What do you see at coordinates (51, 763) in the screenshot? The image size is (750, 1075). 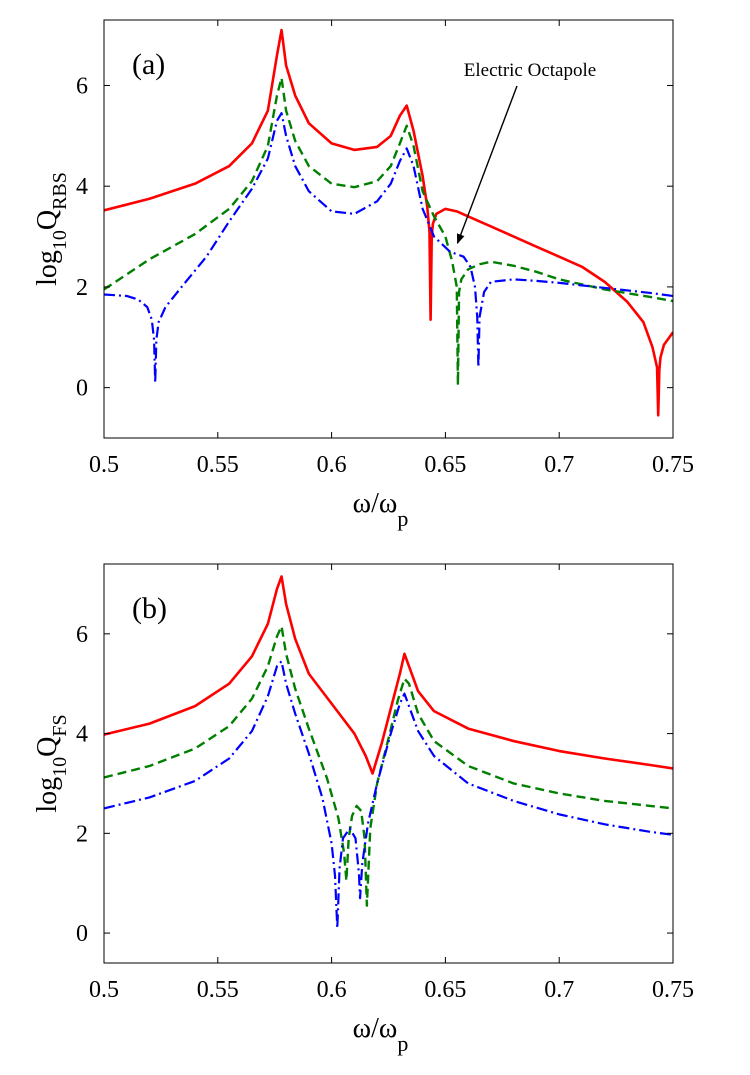 I see `y-axis-label: log10QFS` at bounding box center [51, 763].